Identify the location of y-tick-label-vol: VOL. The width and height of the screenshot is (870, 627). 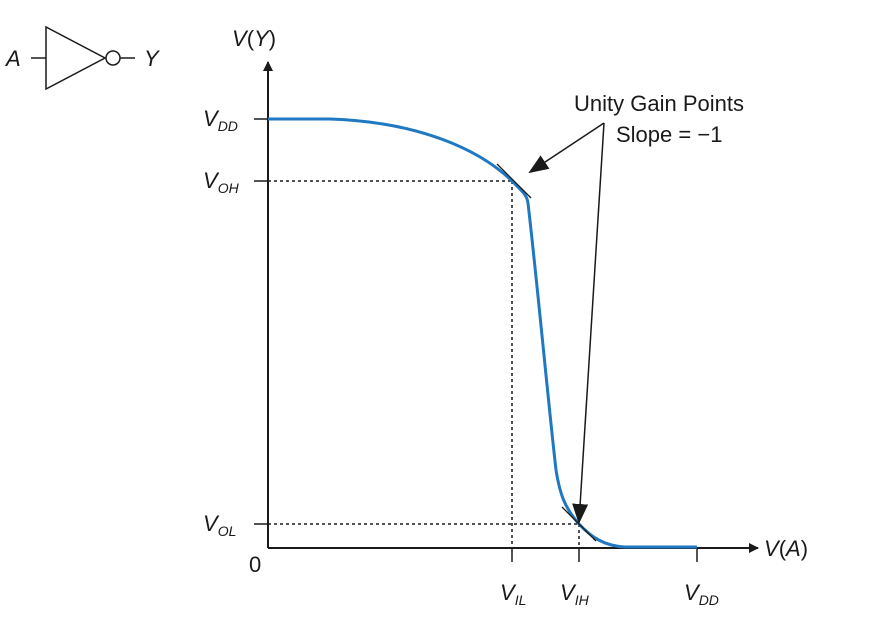
(219, 525).